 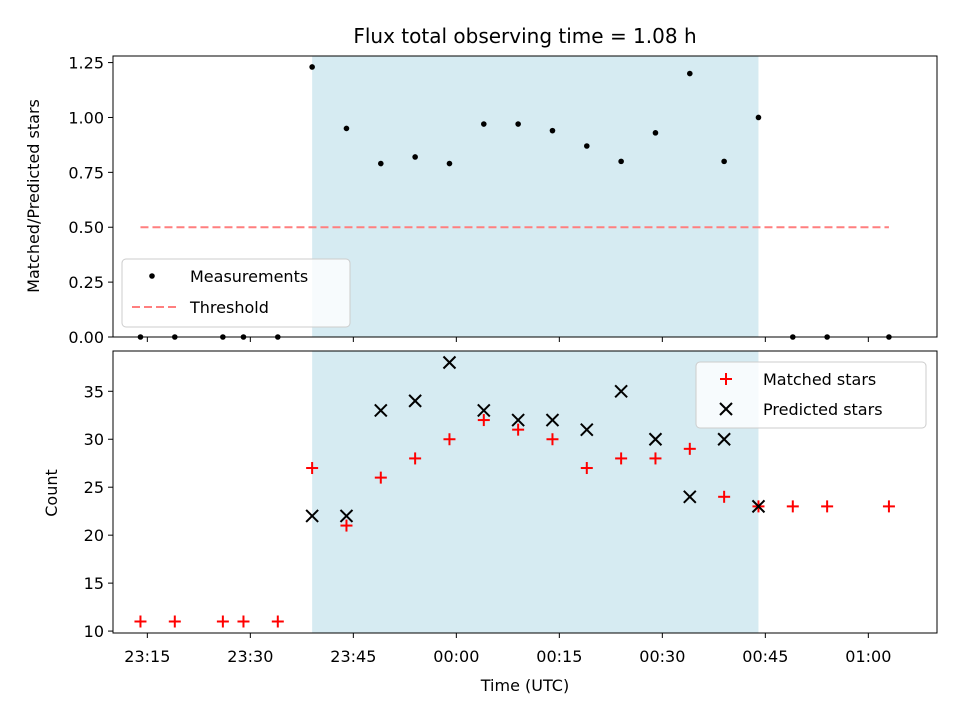 I want to click on legend-predicted-label: Predicted stars, so click(x=823, y=409).